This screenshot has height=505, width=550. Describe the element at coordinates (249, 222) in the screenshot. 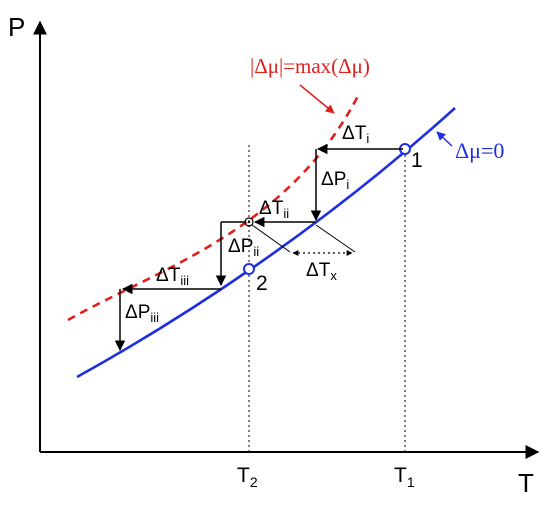

I see `intermediate-point-dot` at that location.